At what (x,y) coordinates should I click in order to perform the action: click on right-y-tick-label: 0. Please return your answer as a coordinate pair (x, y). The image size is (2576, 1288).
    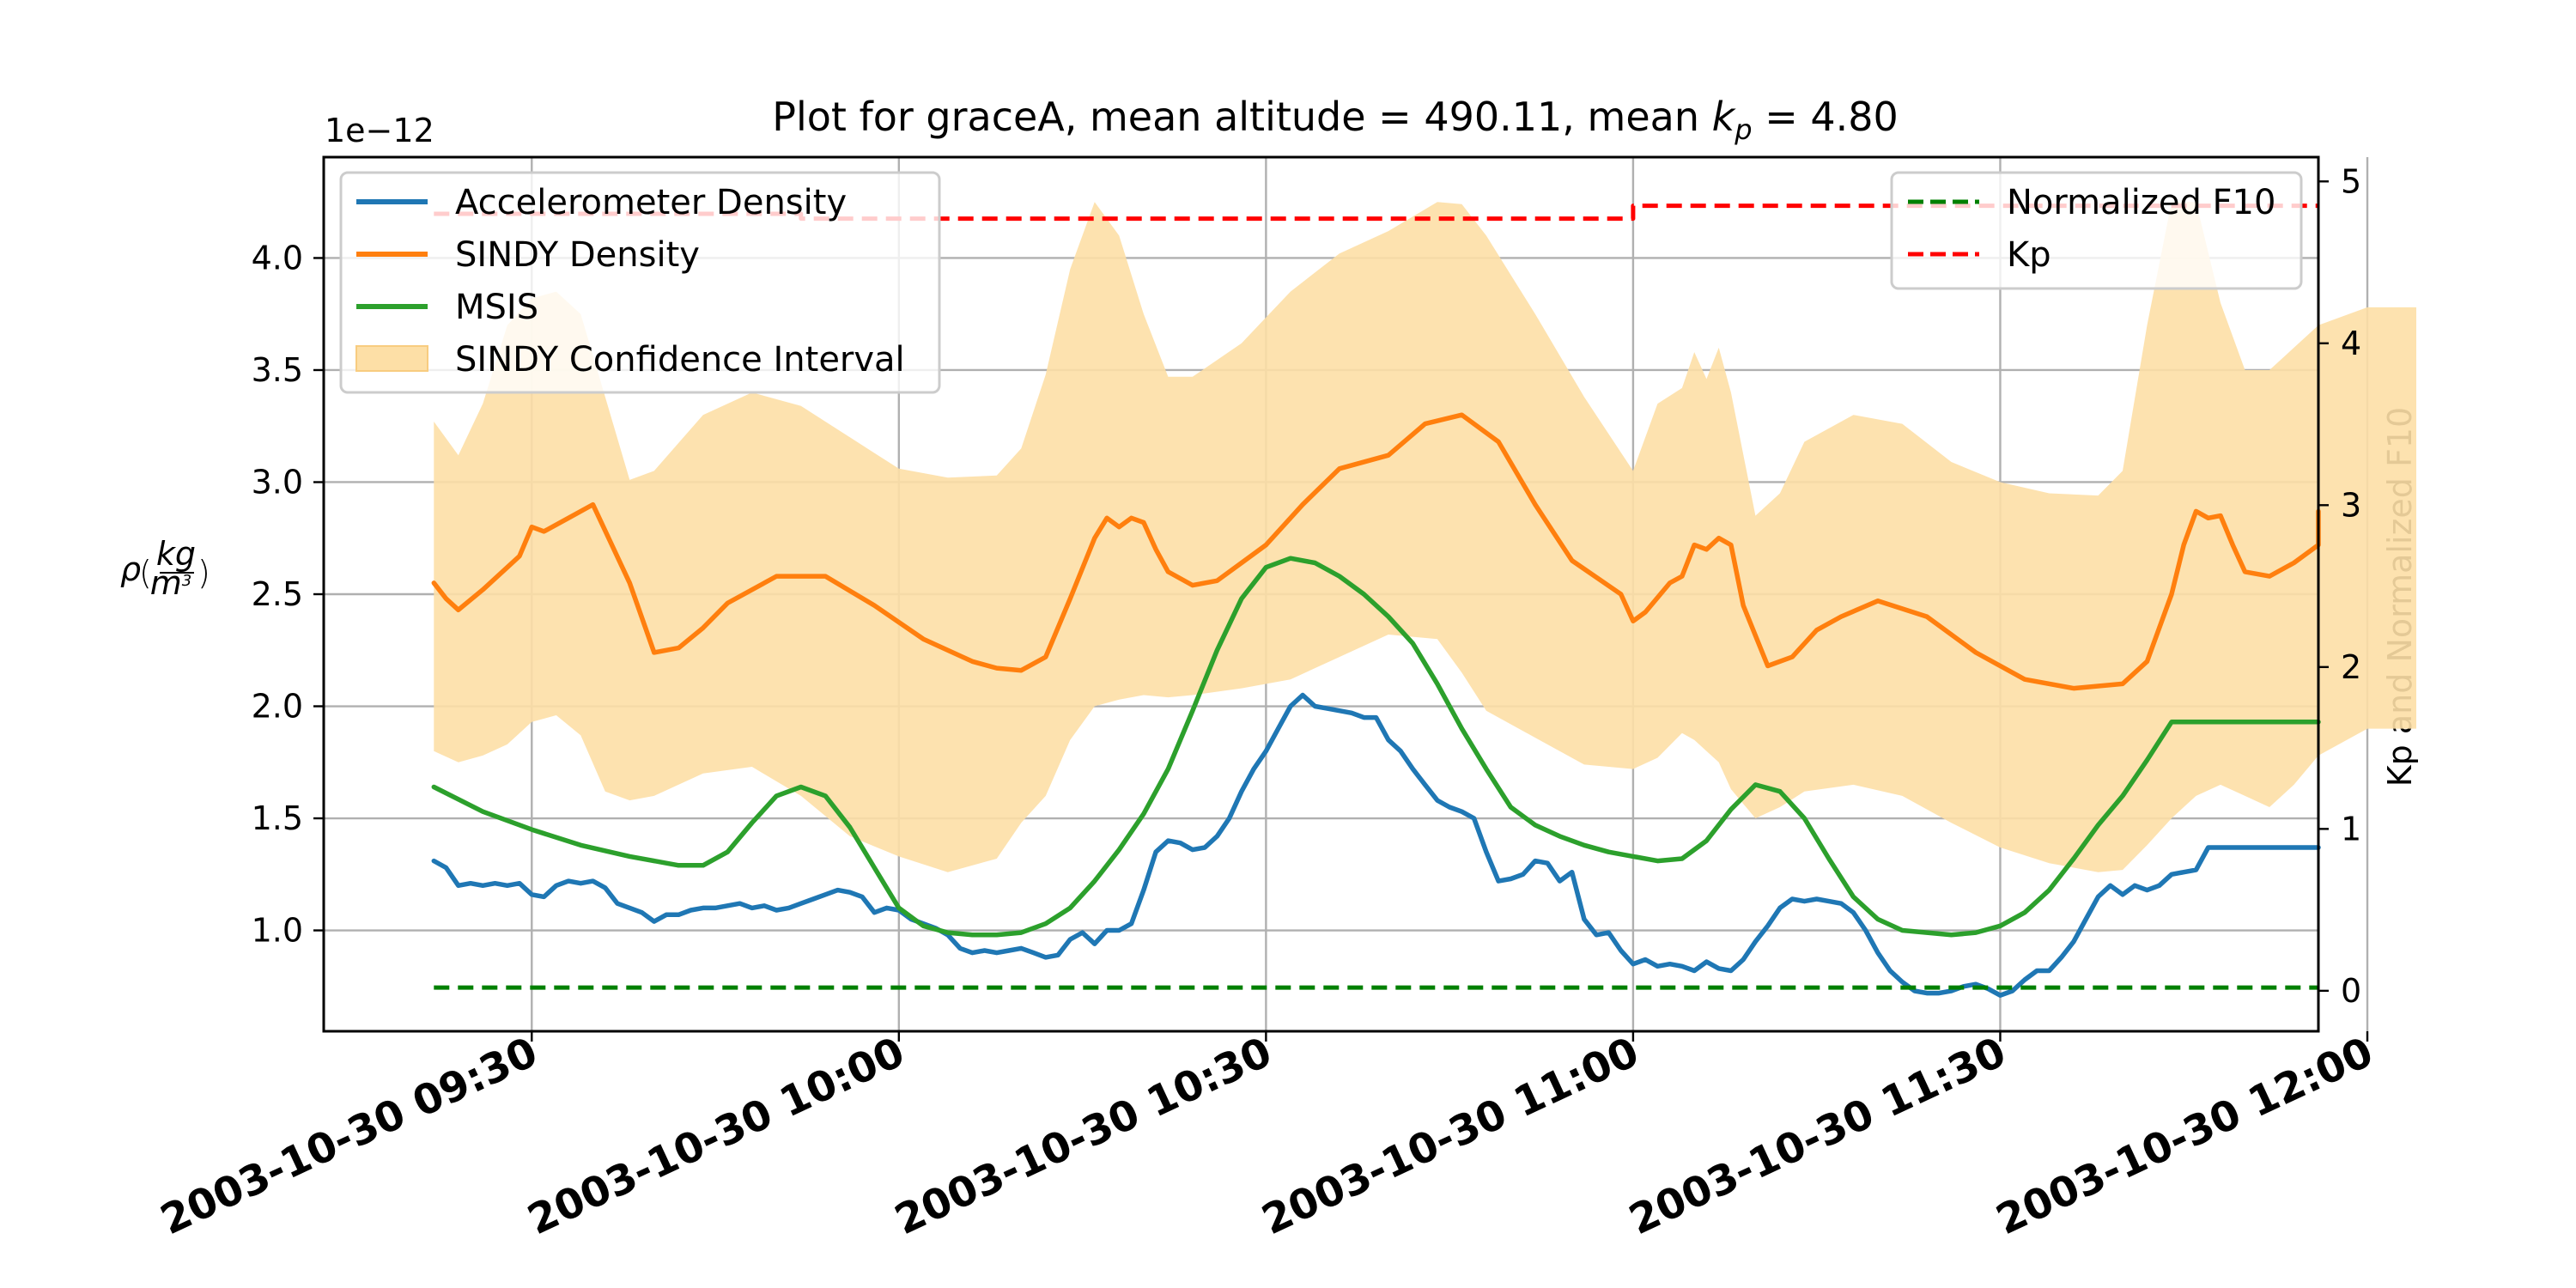
    Looking at the image, I should click on (2351, 991).